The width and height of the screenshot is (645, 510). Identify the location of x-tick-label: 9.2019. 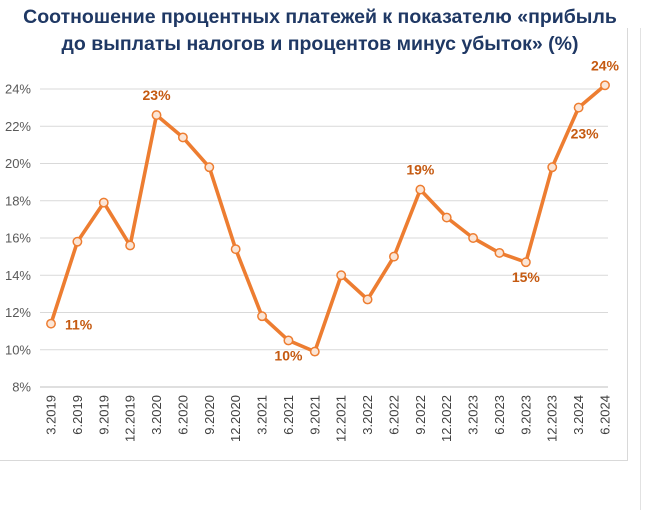
(103, 415).